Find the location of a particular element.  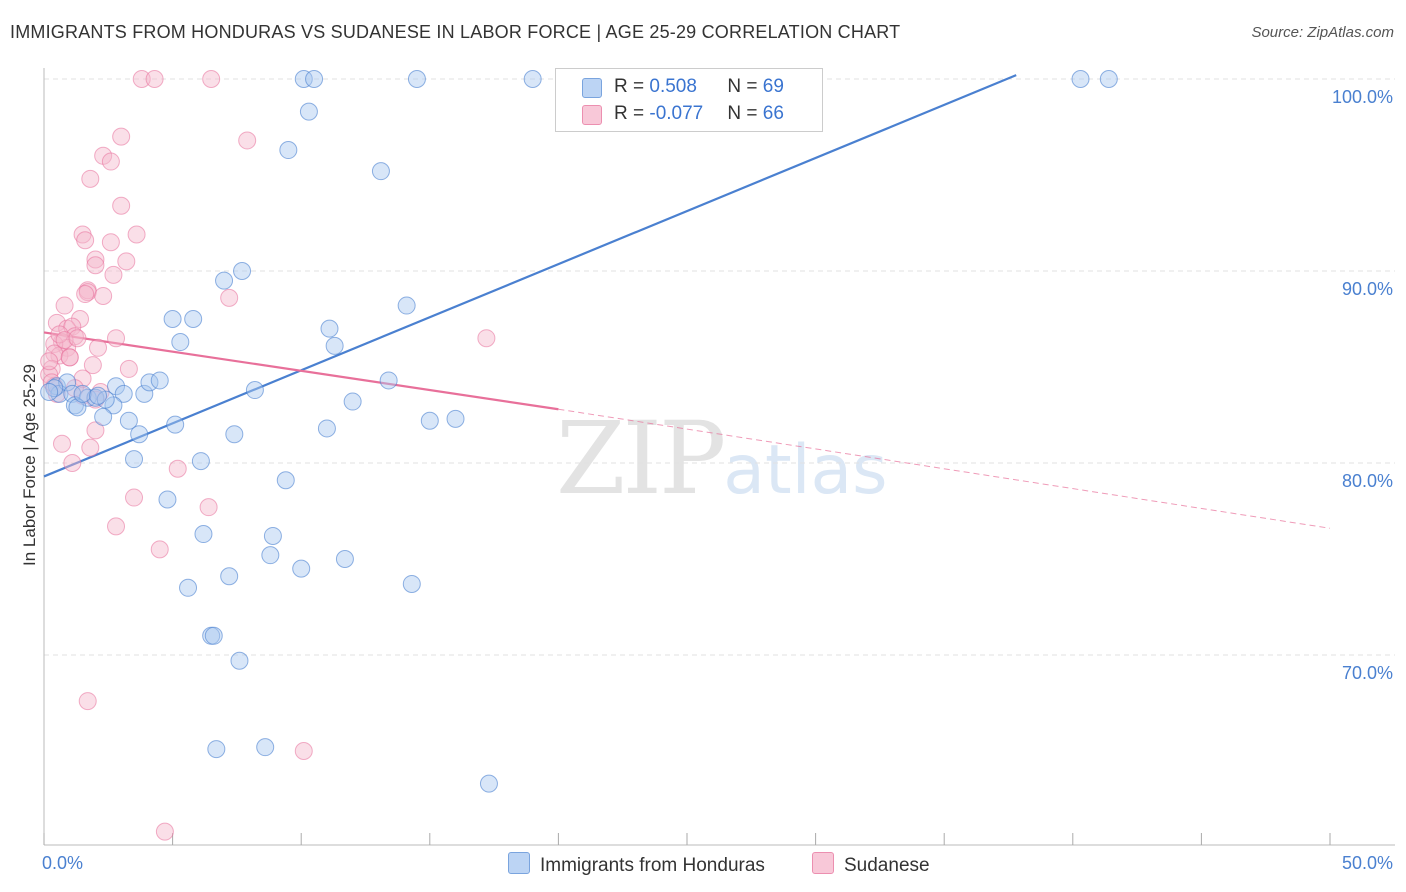

sudanese-trend-line is located at coordinates (301, 371).